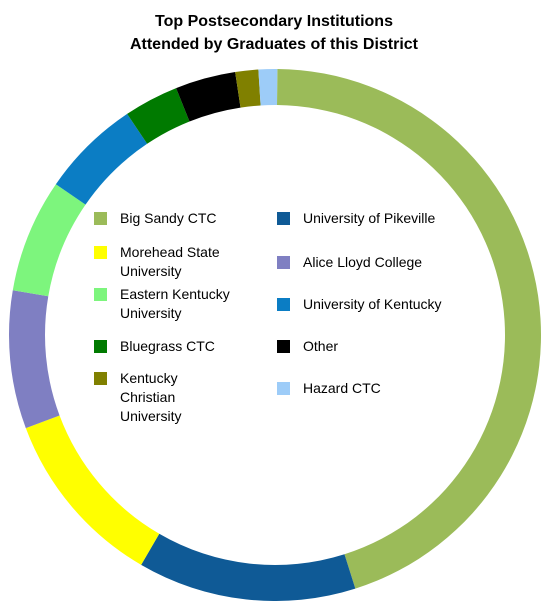  I want to click on legend-label: Morehead State University, so click(170, 261).